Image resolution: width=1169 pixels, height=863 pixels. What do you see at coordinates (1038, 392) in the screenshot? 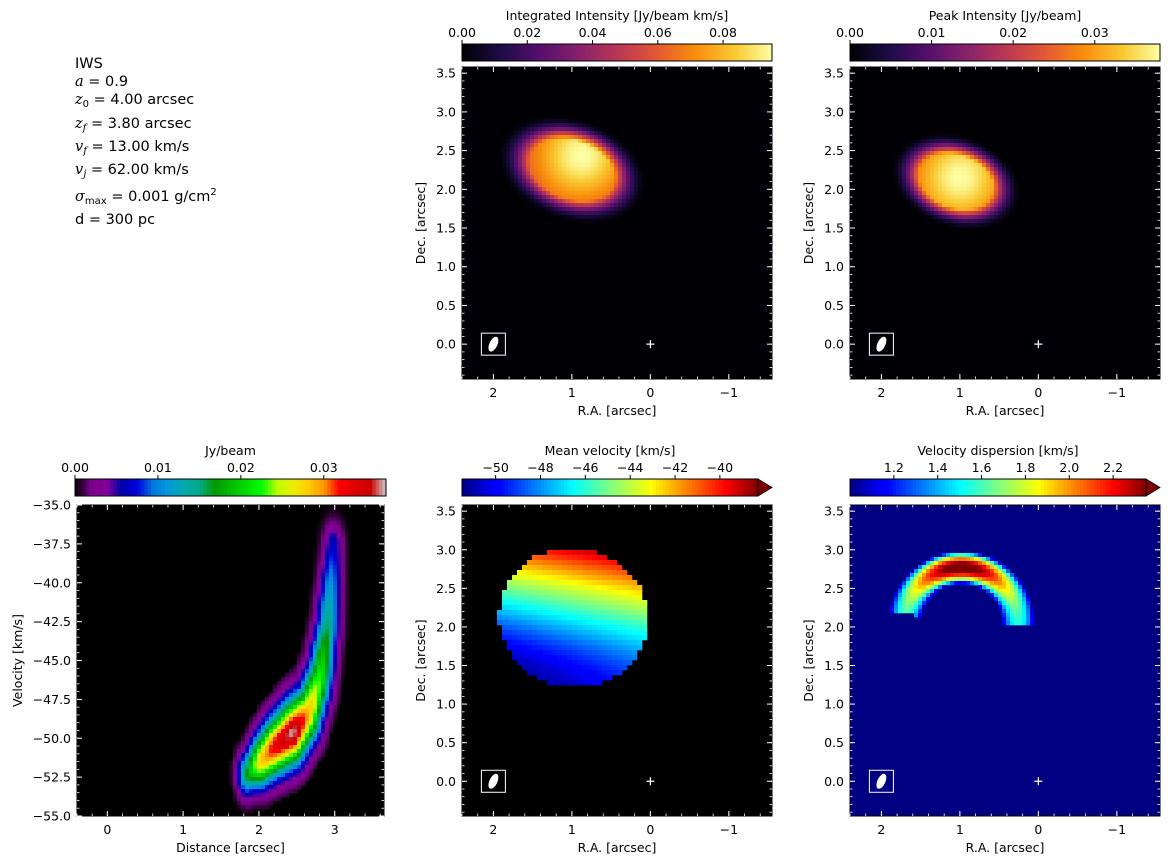
I see `x-tick-label: 0` at bounding box center [1038, 392].